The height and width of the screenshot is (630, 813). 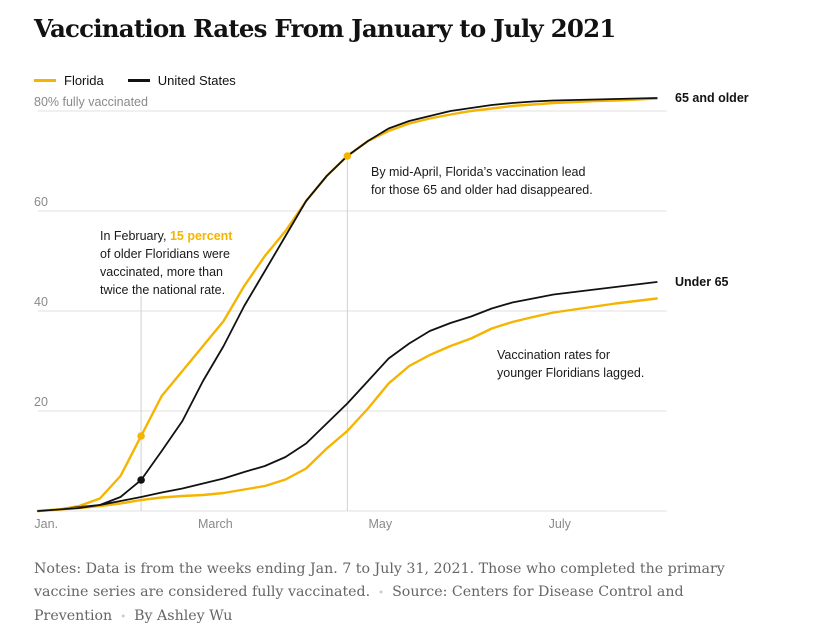 What do you see at coordinates (165, 254) in the screenshot?
I see `annotation-february-line-2: of older Floridians were` at bounding box center [165, 254].